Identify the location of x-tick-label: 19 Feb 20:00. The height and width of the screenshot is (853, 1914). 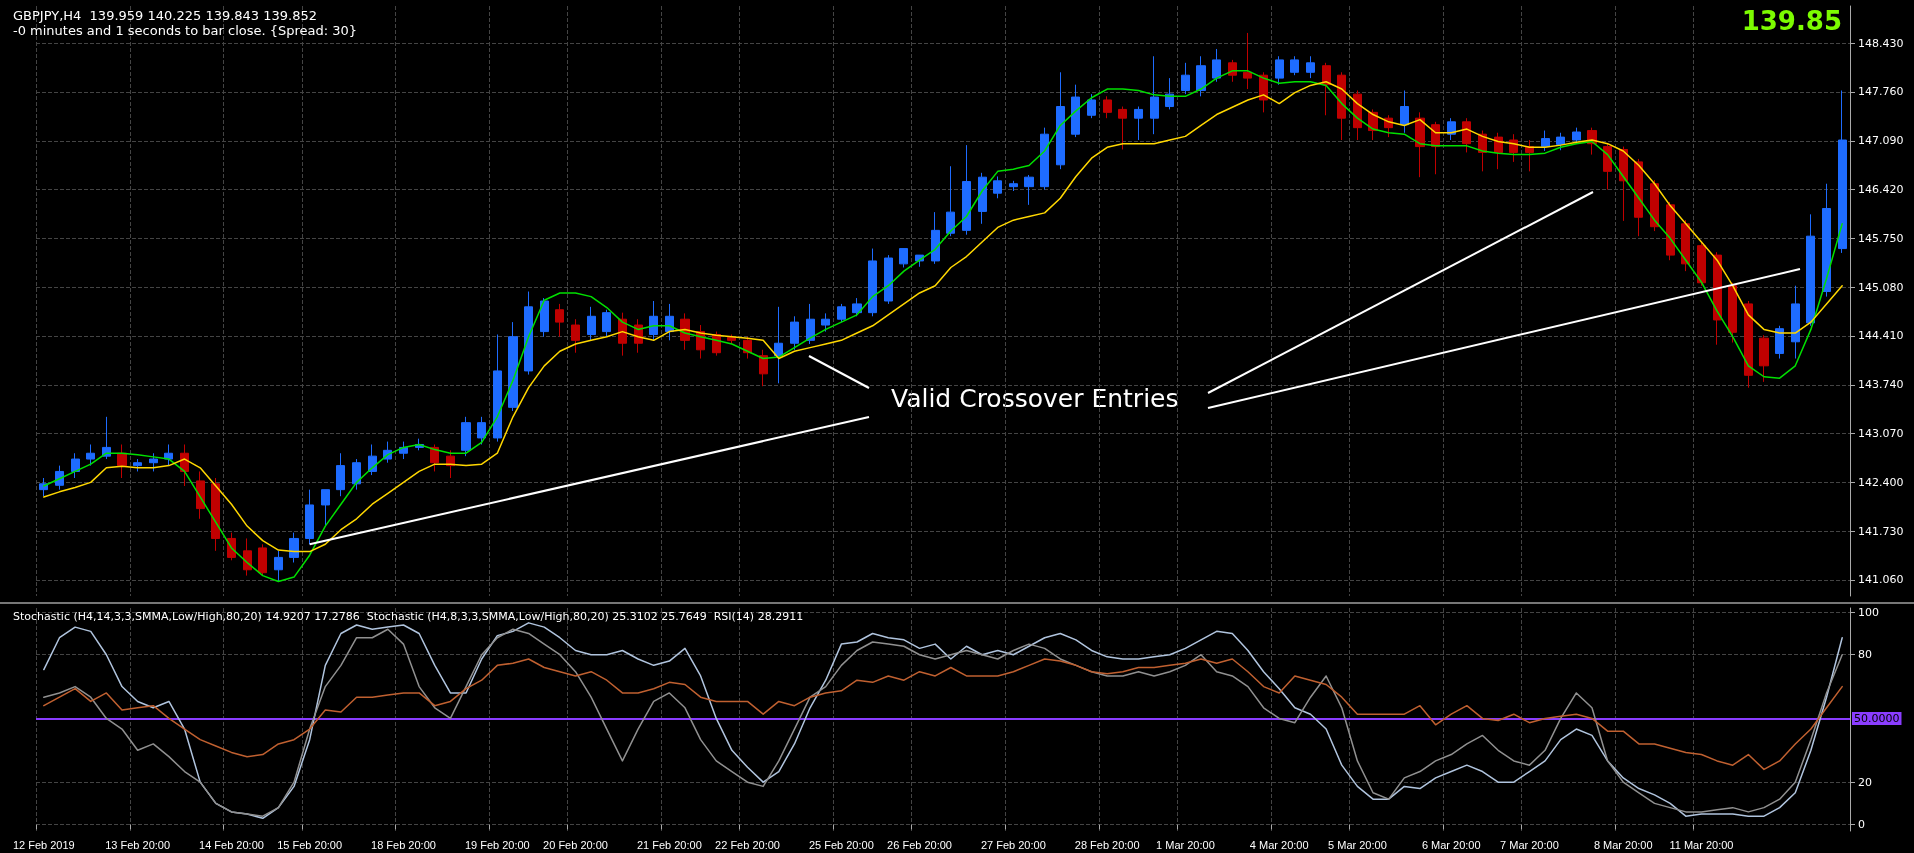
(497, 844).